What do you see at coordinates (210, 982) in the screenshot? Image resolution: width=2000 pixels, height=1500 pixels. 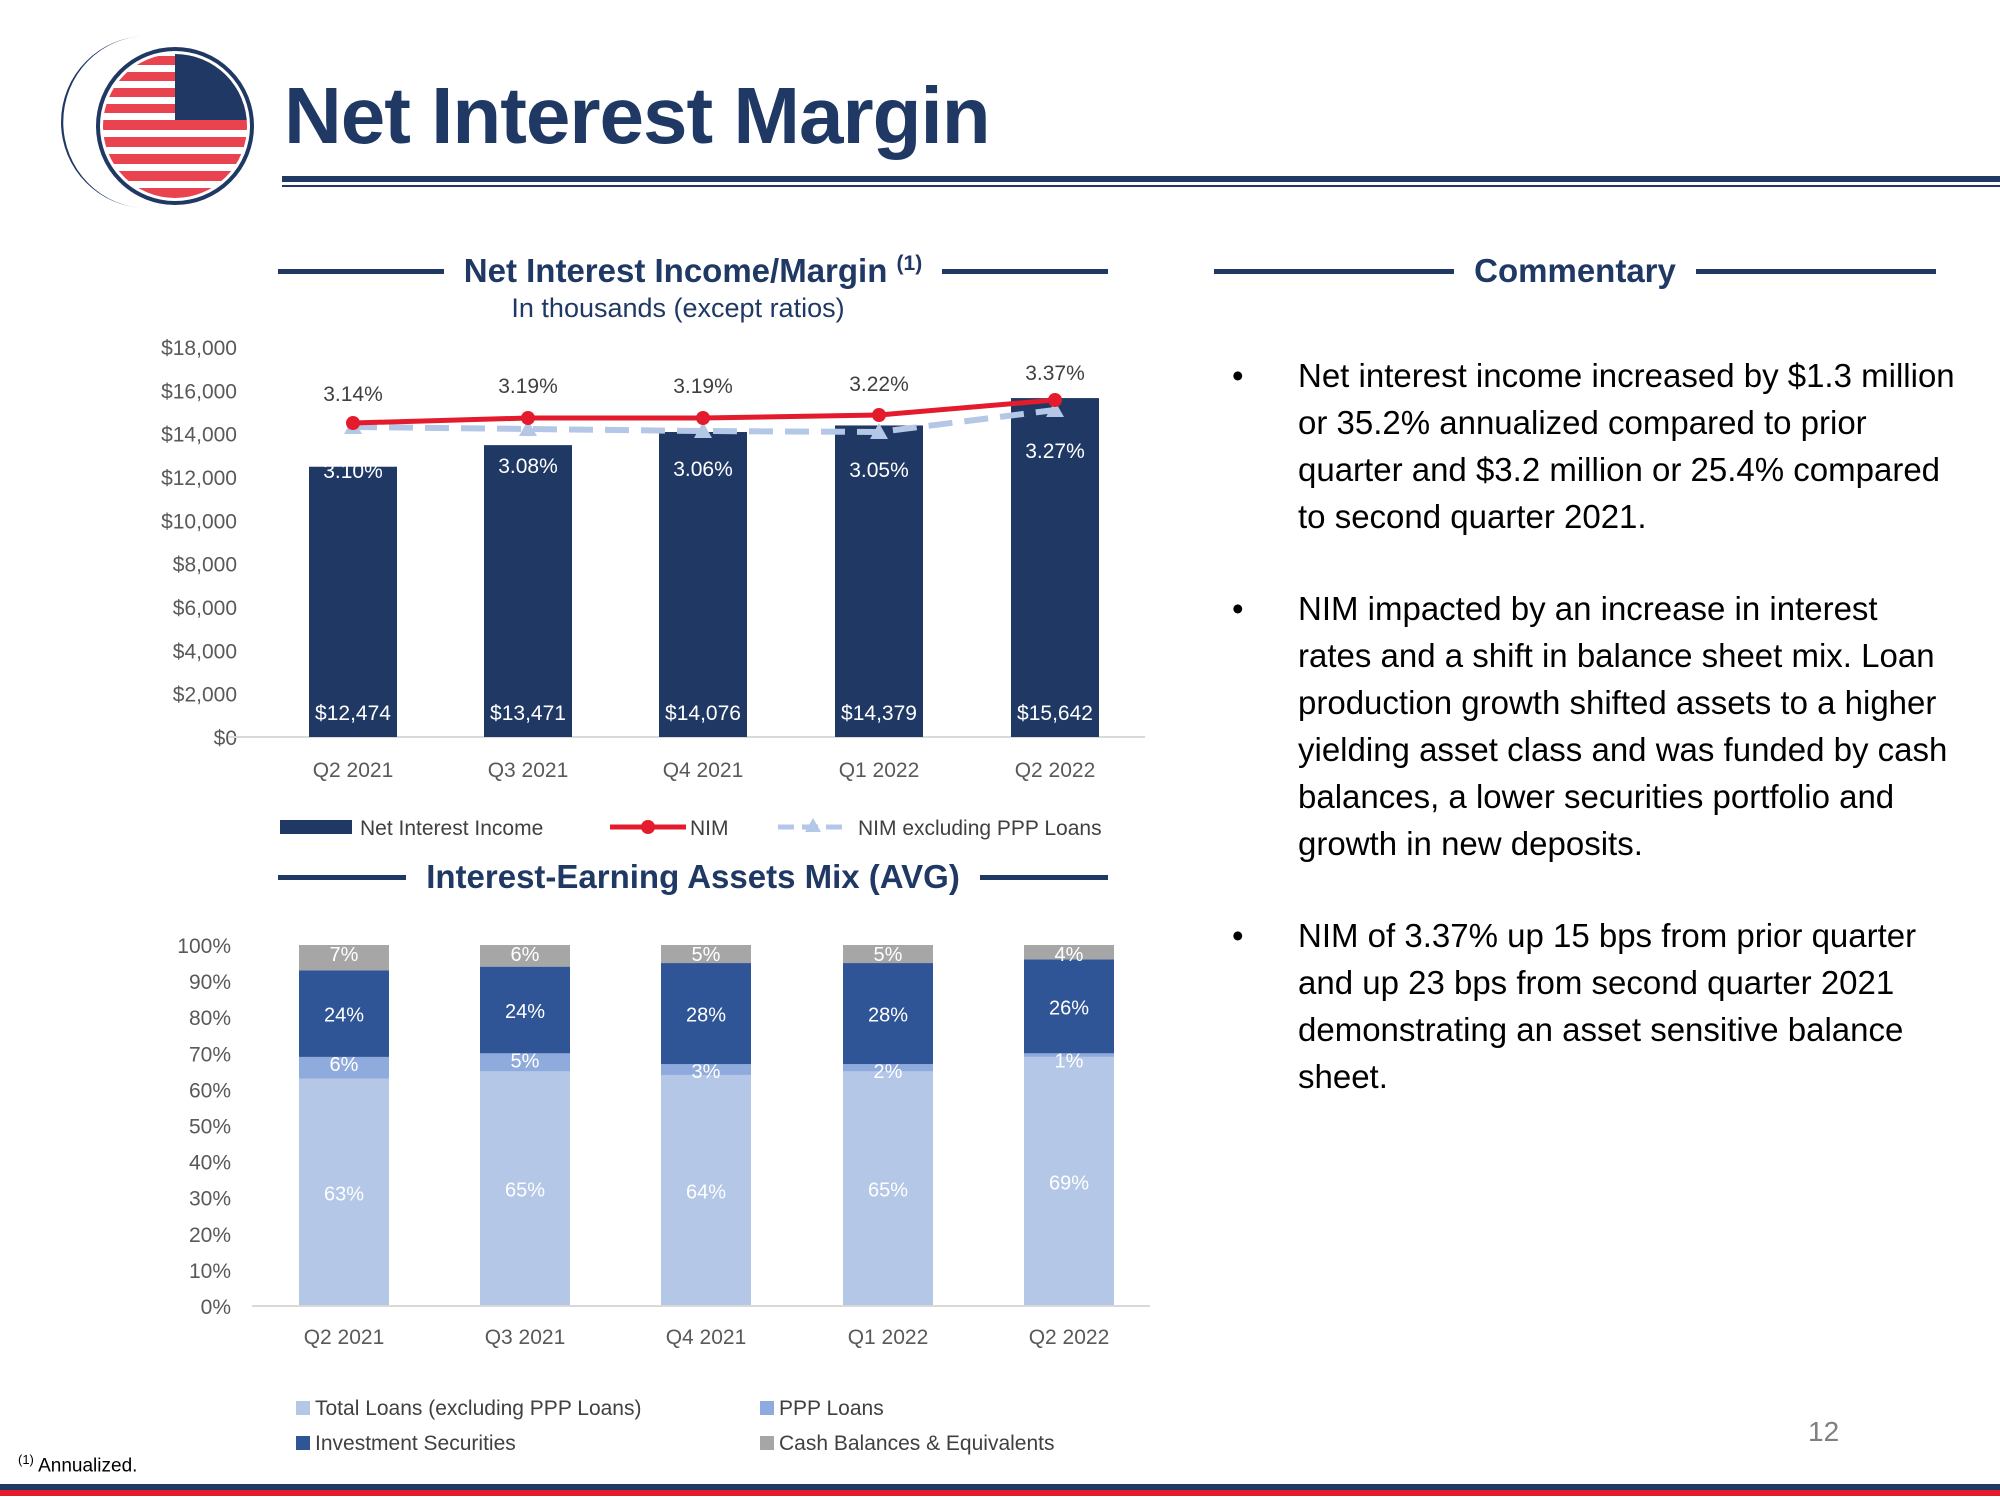 I see `y-tick-label: 90%` at bounding box center [210, 982].